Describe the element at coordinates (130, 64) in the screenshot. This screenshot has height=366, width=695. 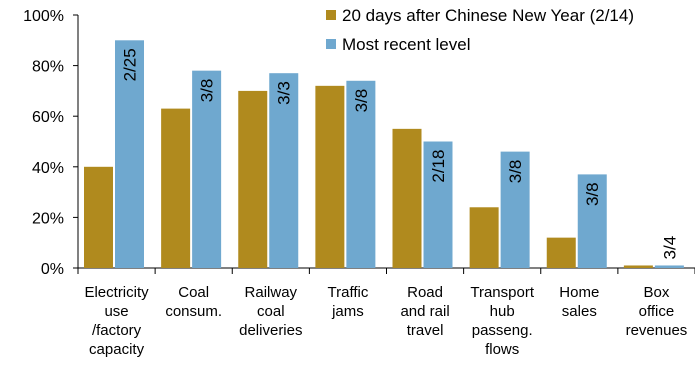
I see `data-label: 2/25` at that location.